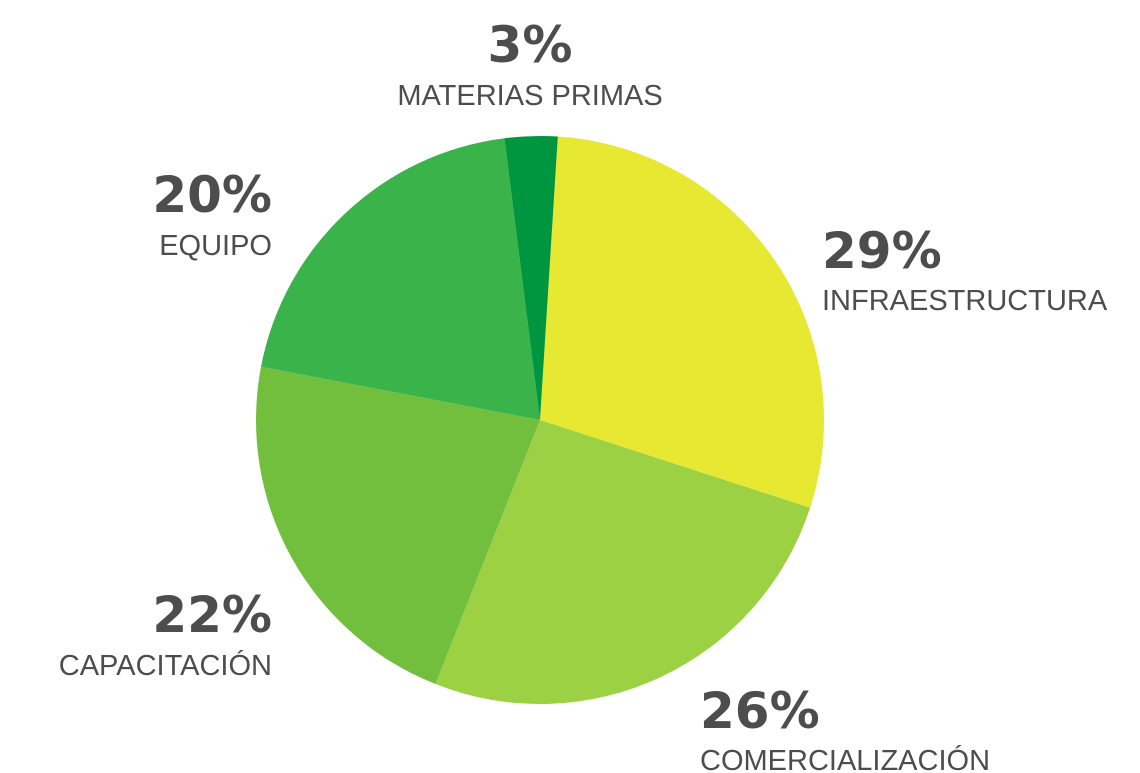 The height and width of the screenshot is (773, 1140). Describe the element at coordinates (845, 758) in the screenshot. I see `category-label: COMERCIALIZACIÓN` at that location.